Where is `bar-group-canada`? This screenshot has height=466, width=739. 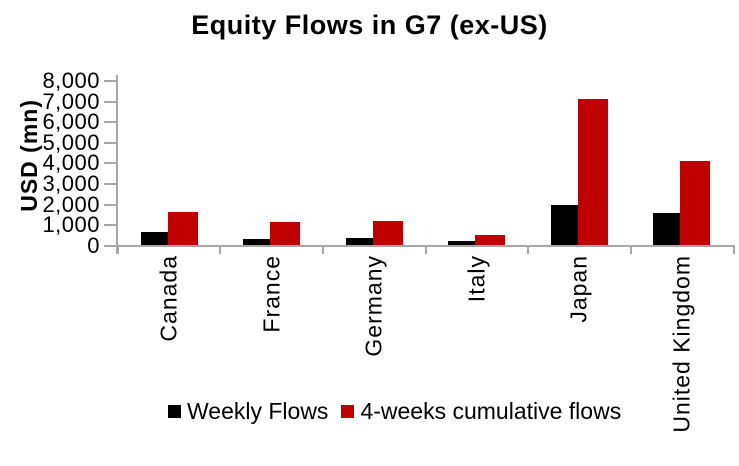
bar-group-canada is located at coordinates (169, 162).